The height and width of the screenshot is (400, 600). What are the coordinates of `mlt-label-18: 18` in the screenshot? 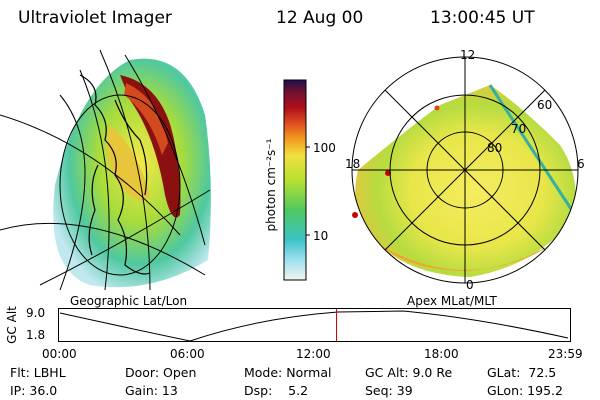 It's located at (353, 164).